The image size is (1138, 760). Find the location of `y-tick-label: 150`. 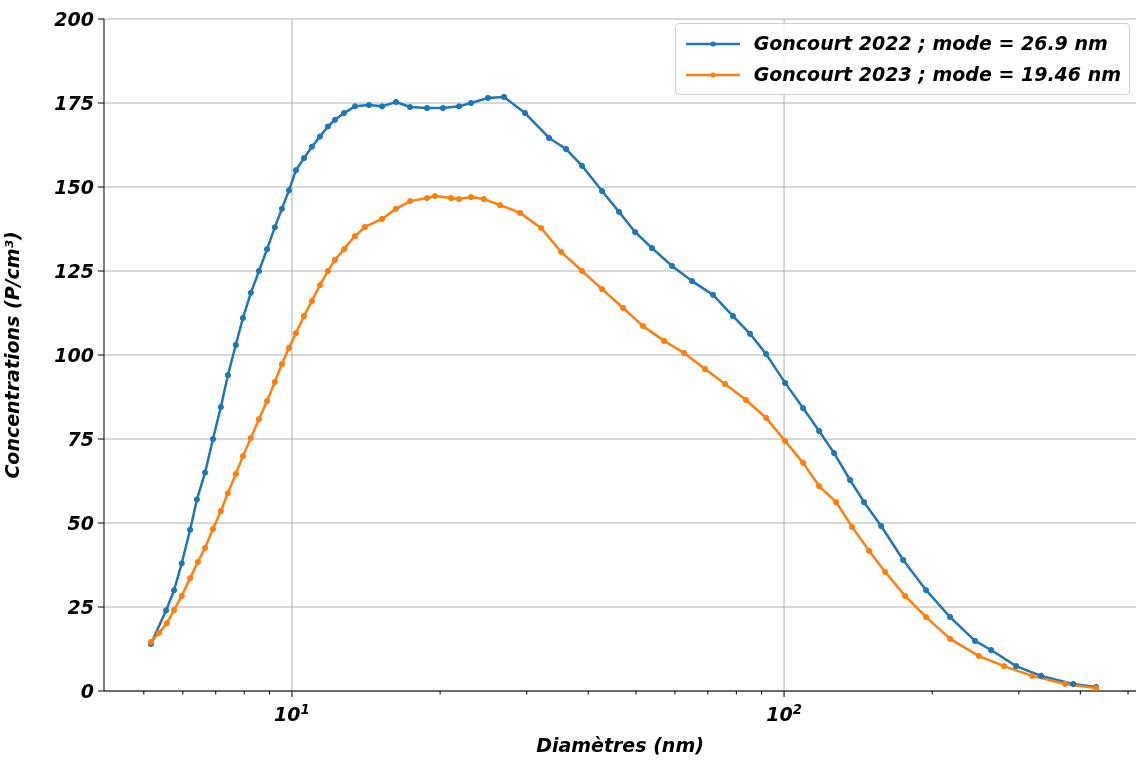

y-tick-label: 150 is located at coordinates (74, 186).